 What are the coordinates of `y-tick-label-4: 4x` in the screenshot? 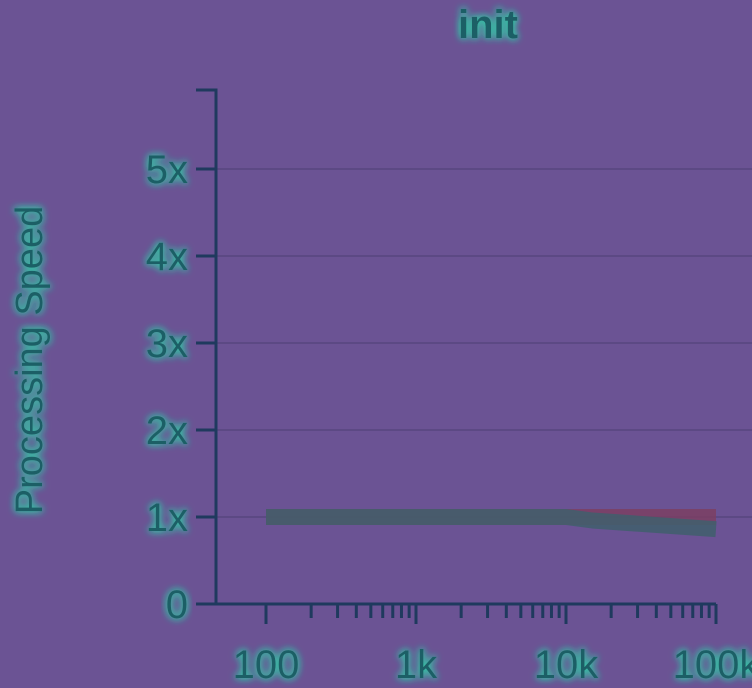 It's located at (167, 257).